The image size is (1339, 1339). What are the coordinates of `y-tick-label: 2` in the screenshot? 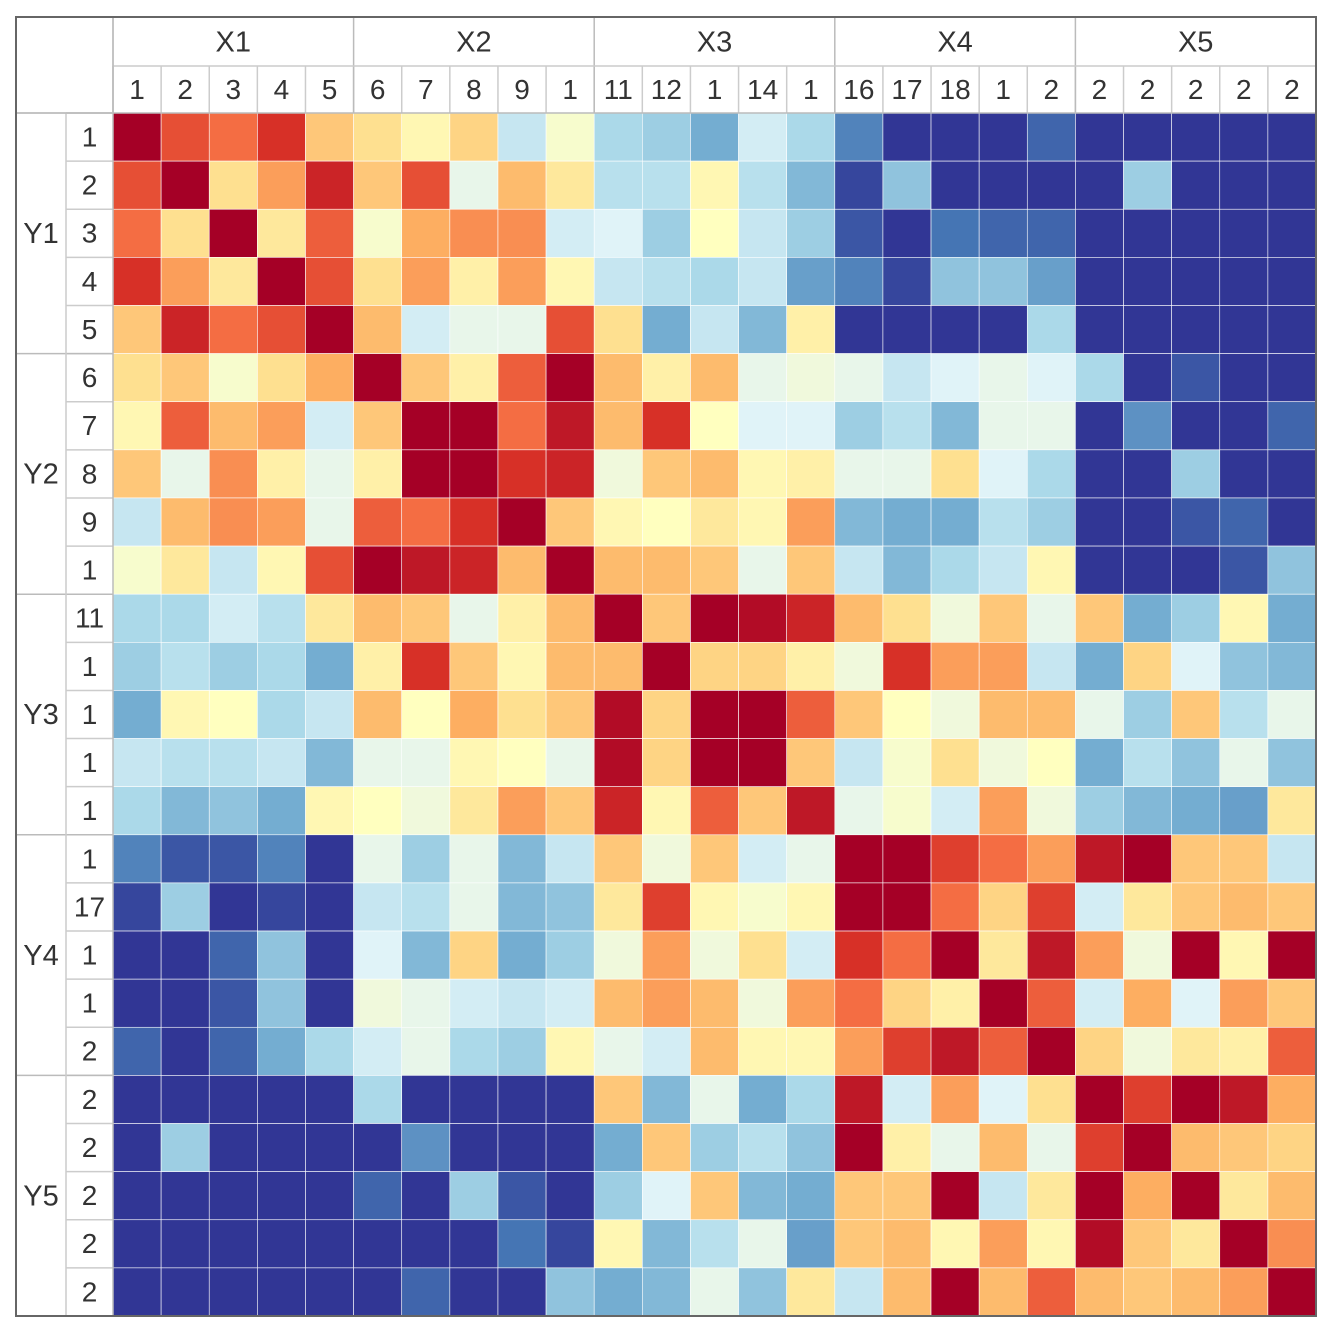 It's located at (90, 185).